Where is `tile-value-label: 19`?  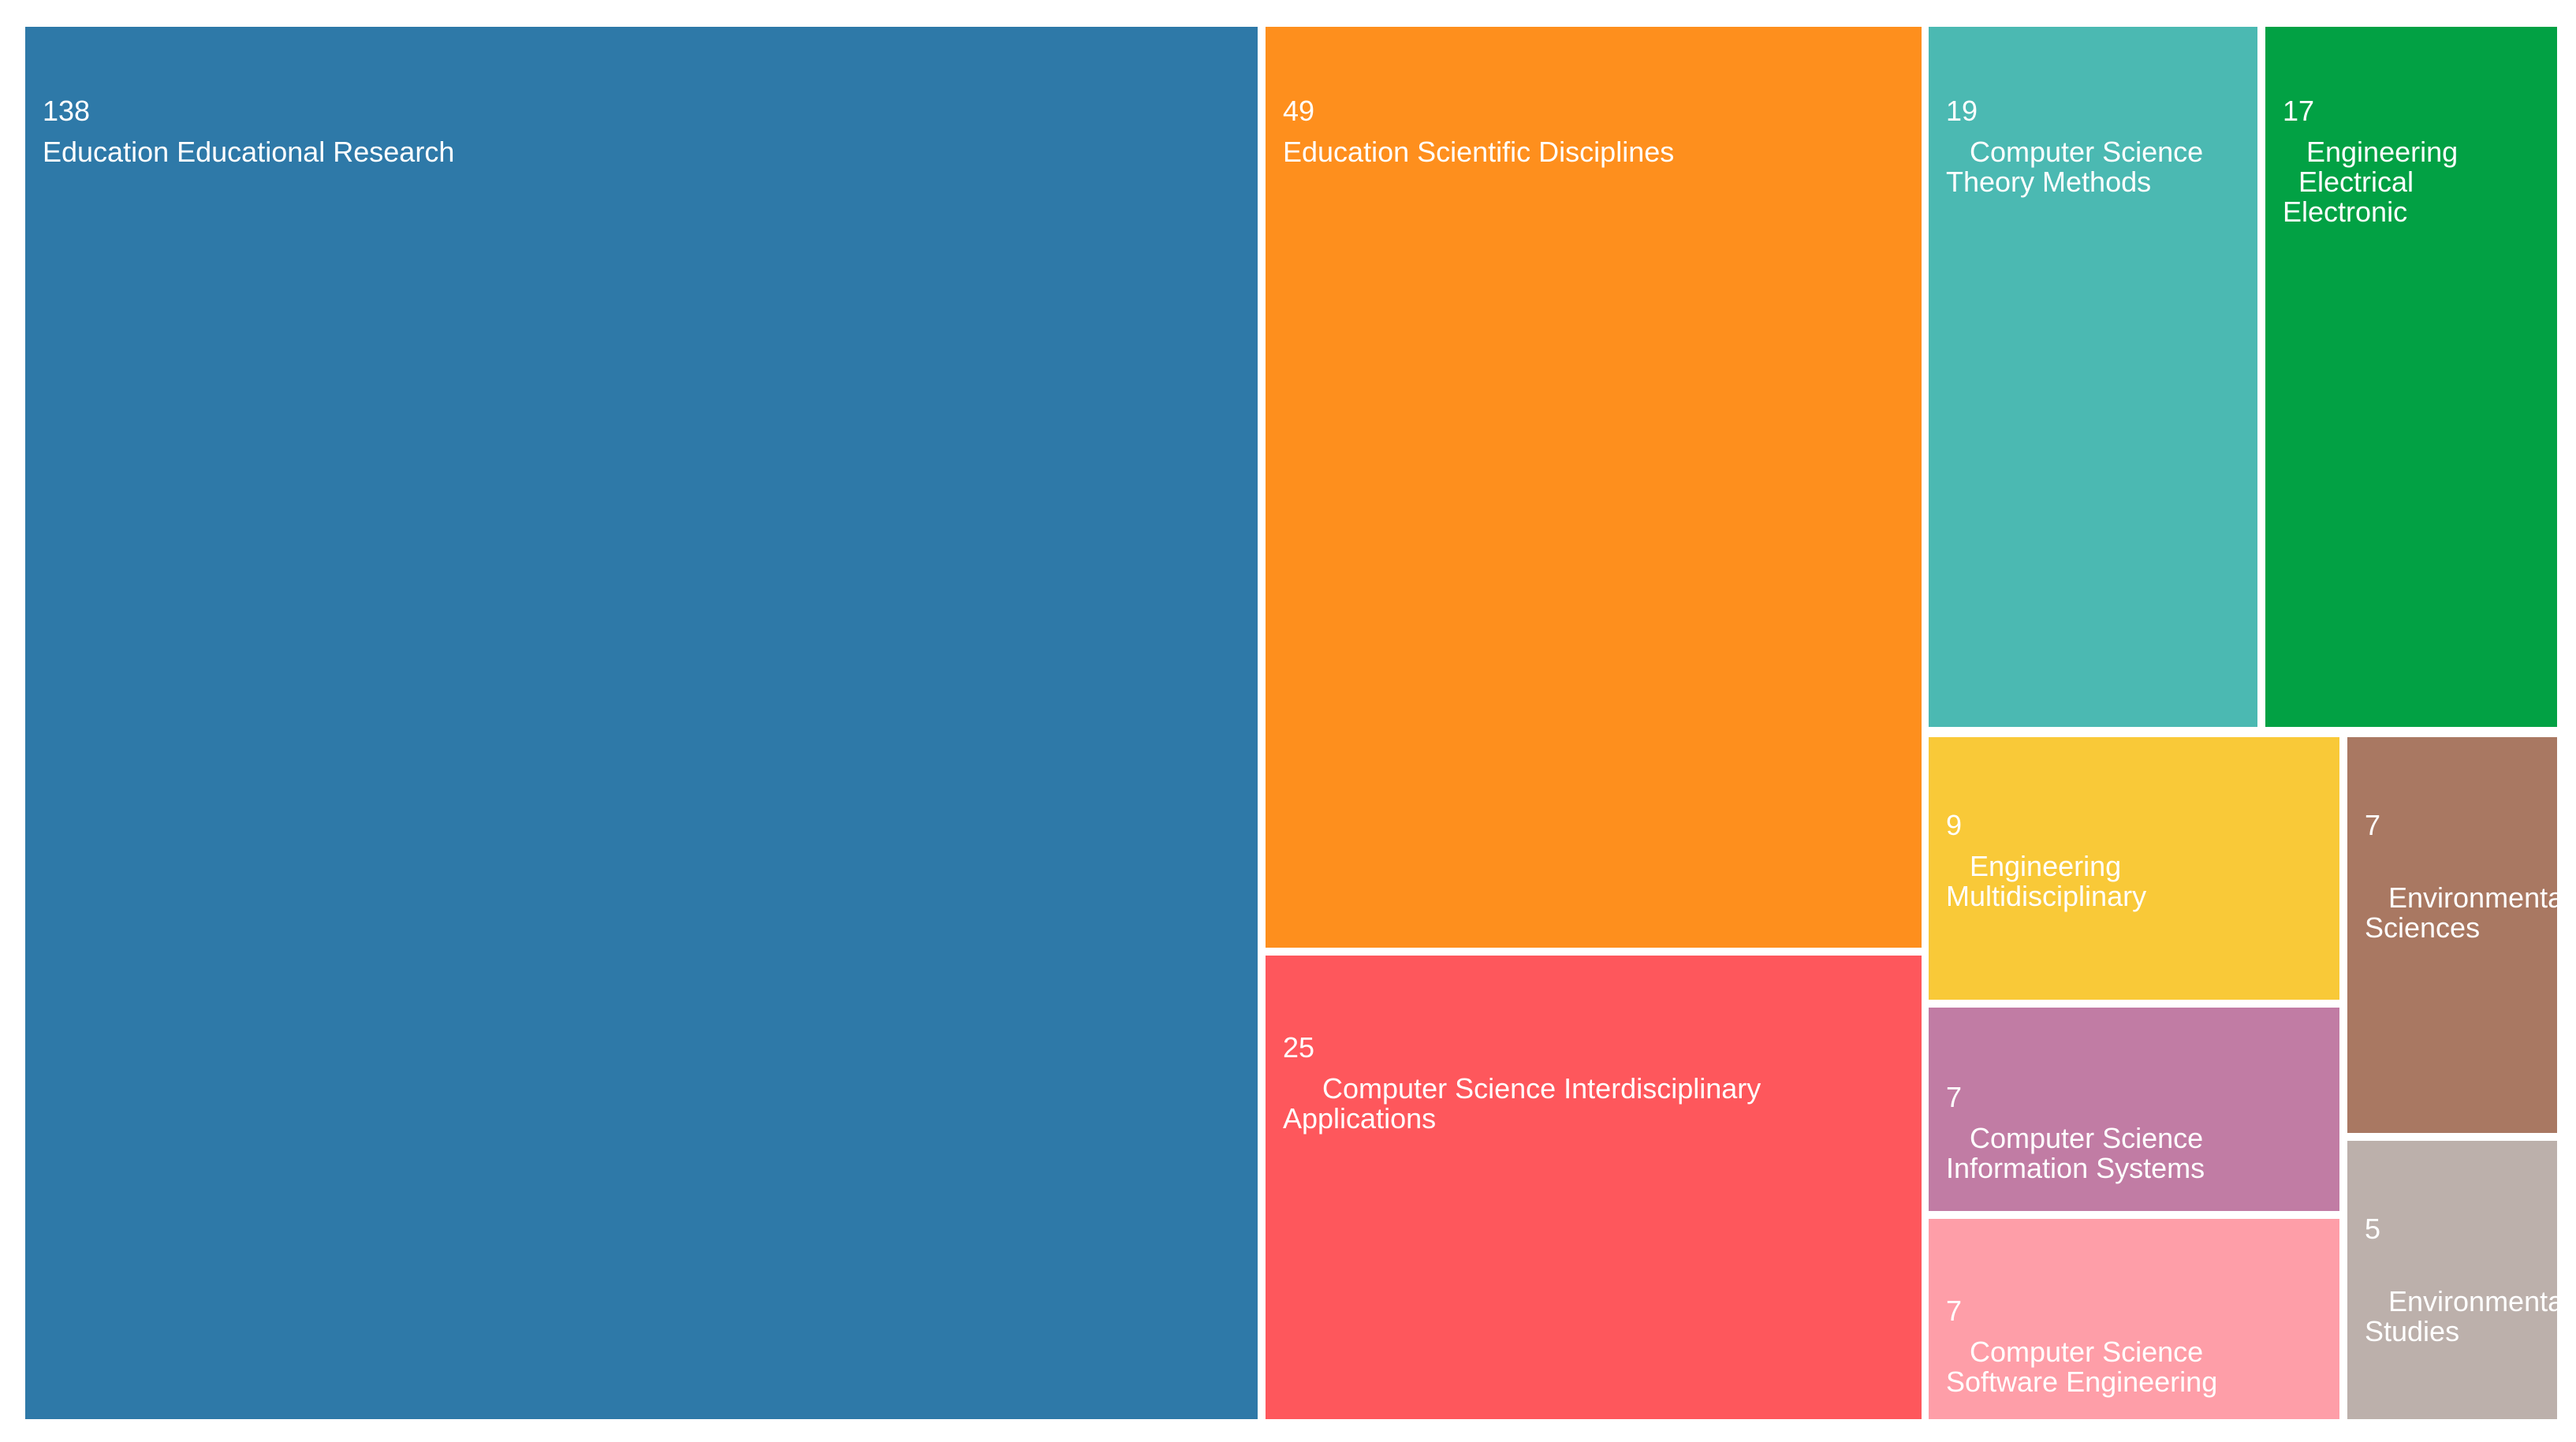 tile-value-label: 19 is located at coordinates (1962, 111).